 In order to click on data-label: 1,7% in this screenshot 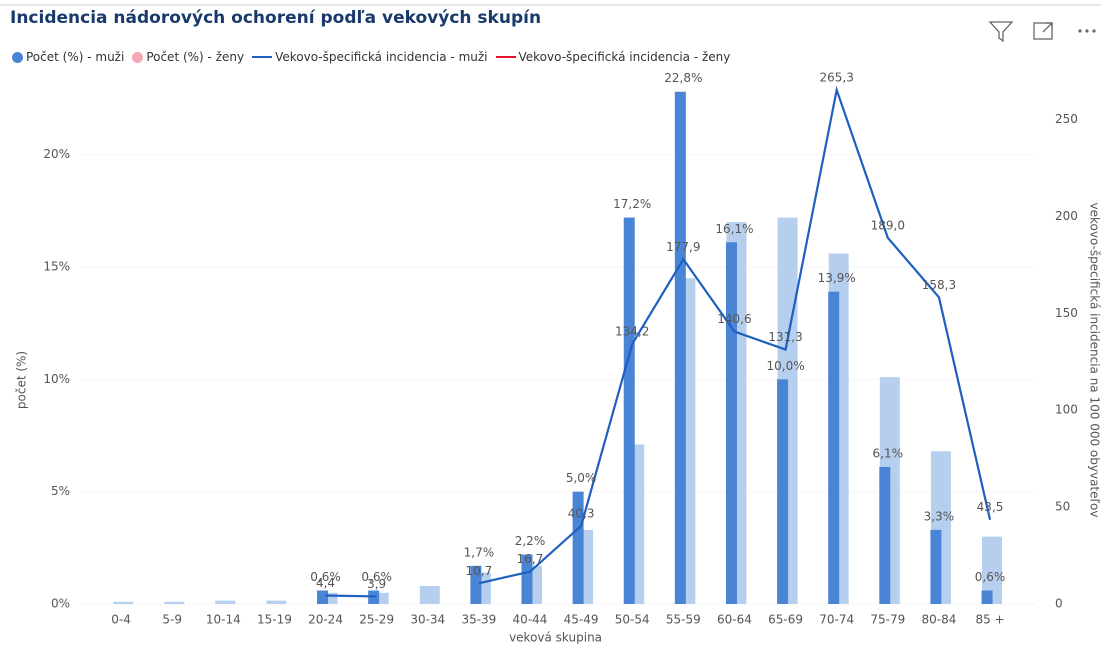, I will do `click(479, 552)`.